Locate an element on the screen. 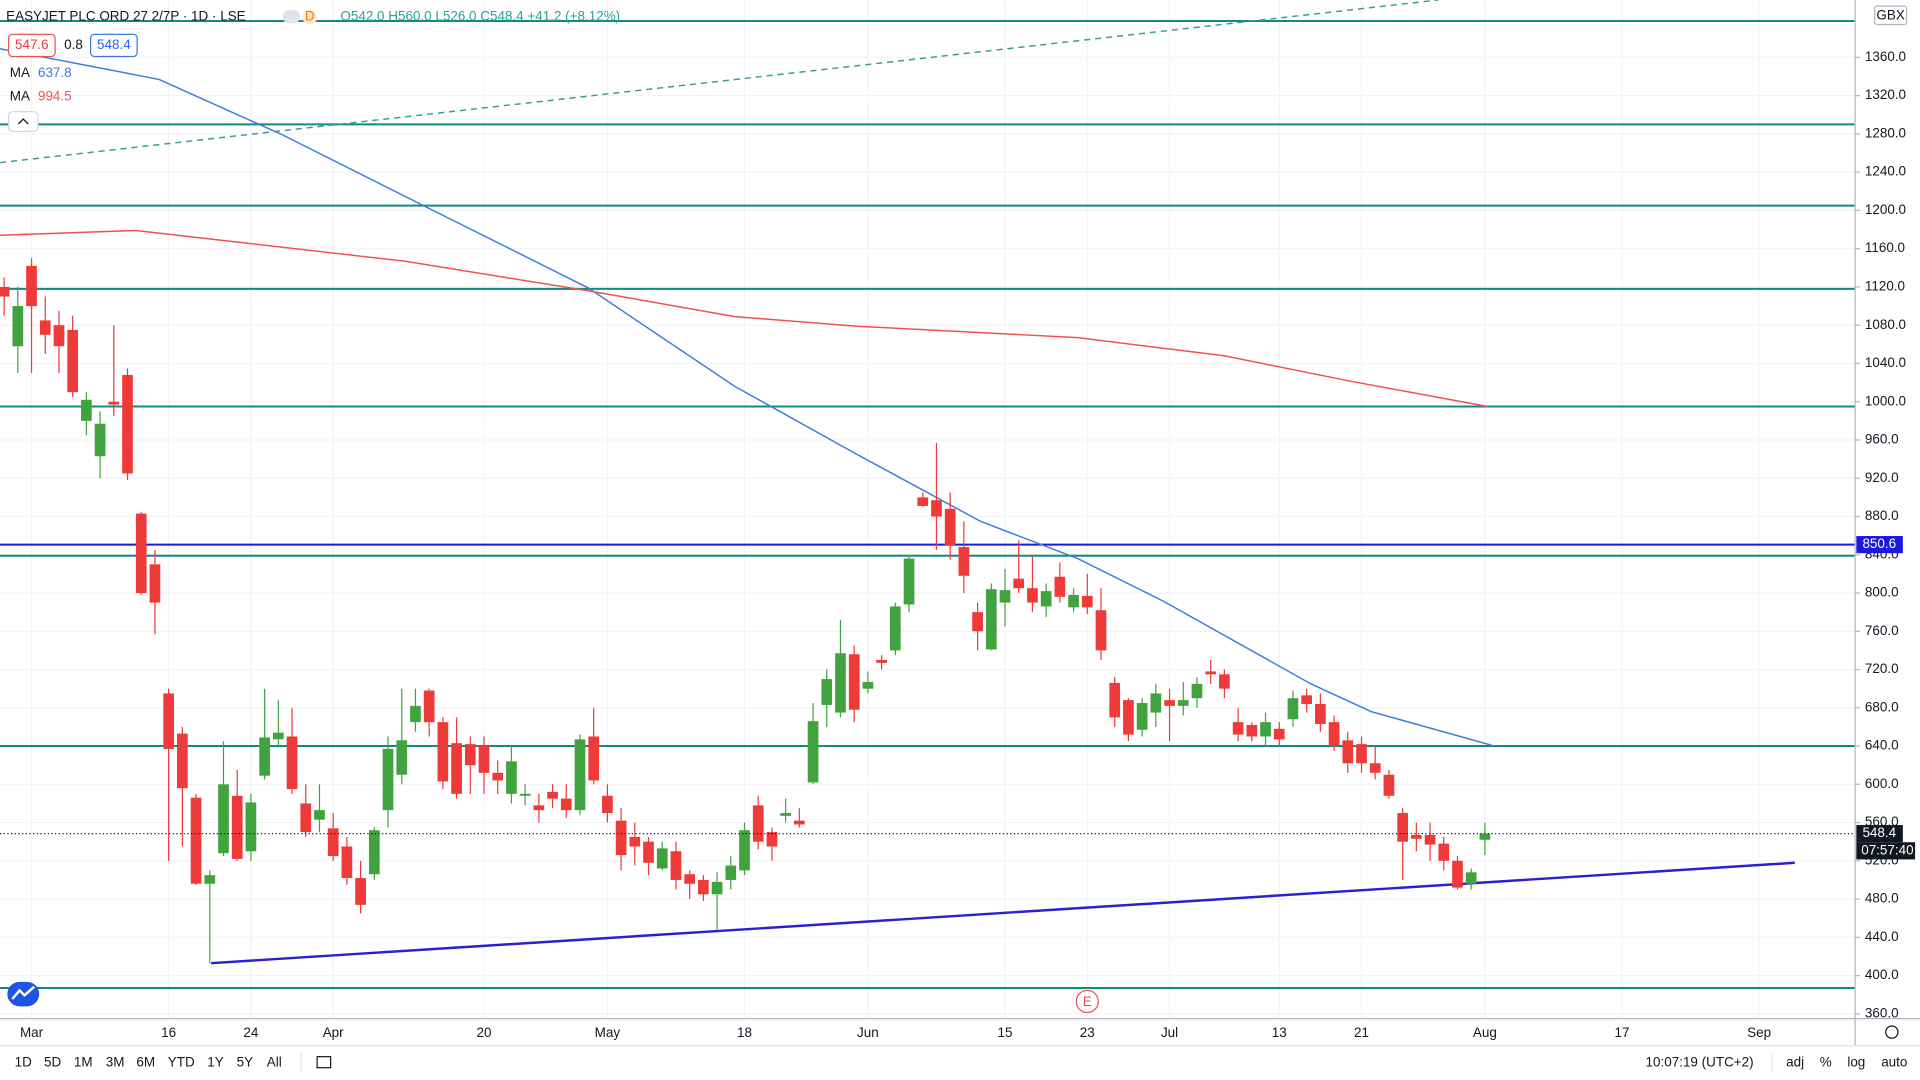 The width and height of the screenshot is (1920, 1080). event-marker is located at coordinates (1087, 1001).